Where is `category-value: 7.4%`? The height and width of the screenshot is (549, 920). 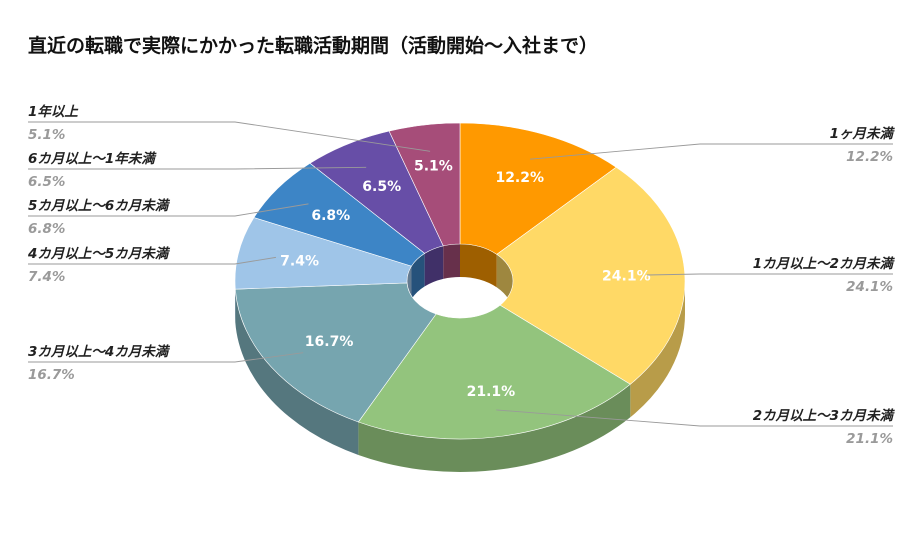
category-value: 7.4% is located at coordinates (46, 277).